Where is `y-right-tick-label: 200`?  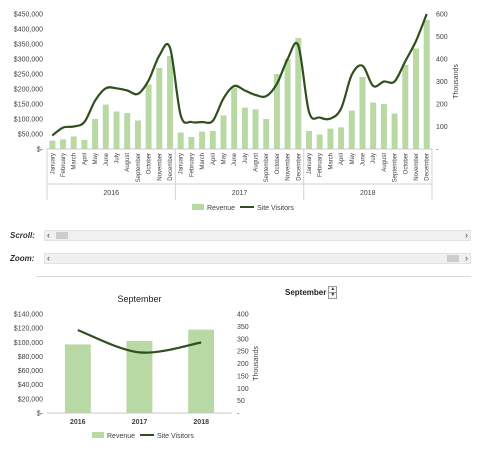
y-right-tick-label: 200 is located at coordinates (243, 364).